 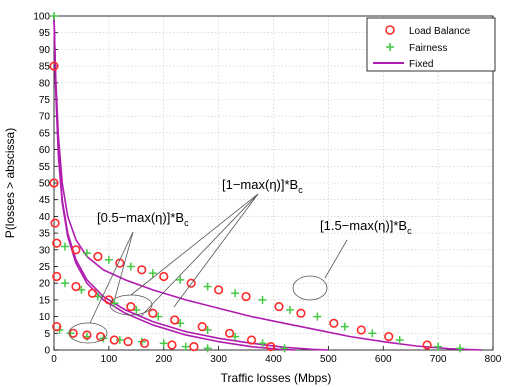 I want to click on y-tick-label: 85, so click(x=45, y=67).